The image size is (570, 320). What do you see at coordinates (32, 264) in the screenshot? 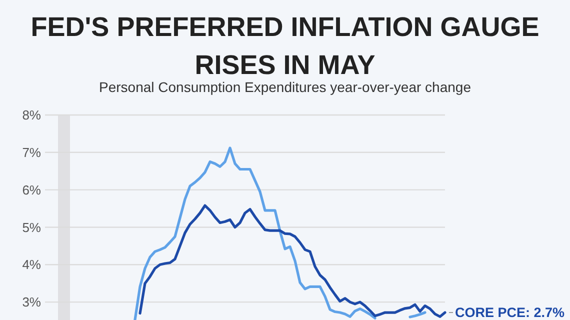
I see `y-tick-label: 4%` at bounding box center [32, 264].